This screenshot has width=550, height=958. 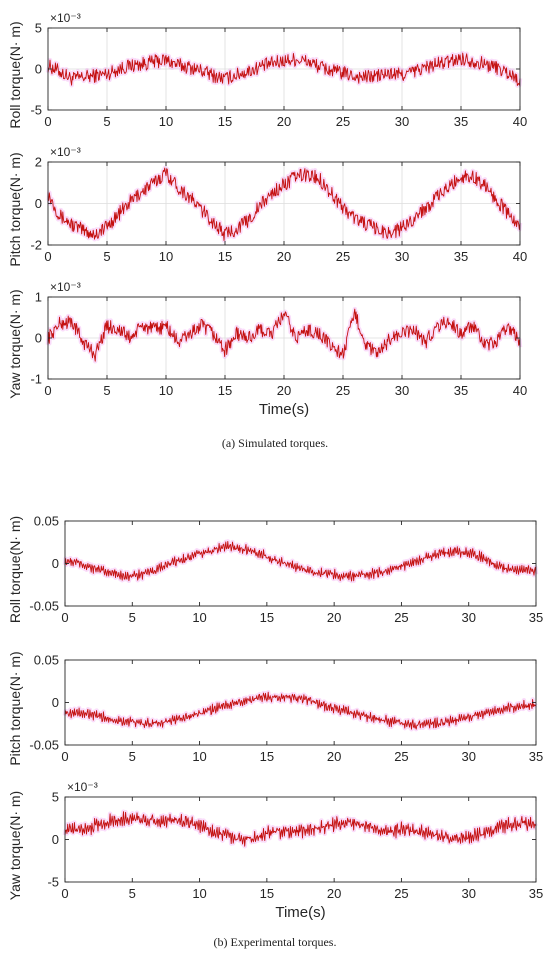 I want to click on axes-box, so click(x=300, y=563).